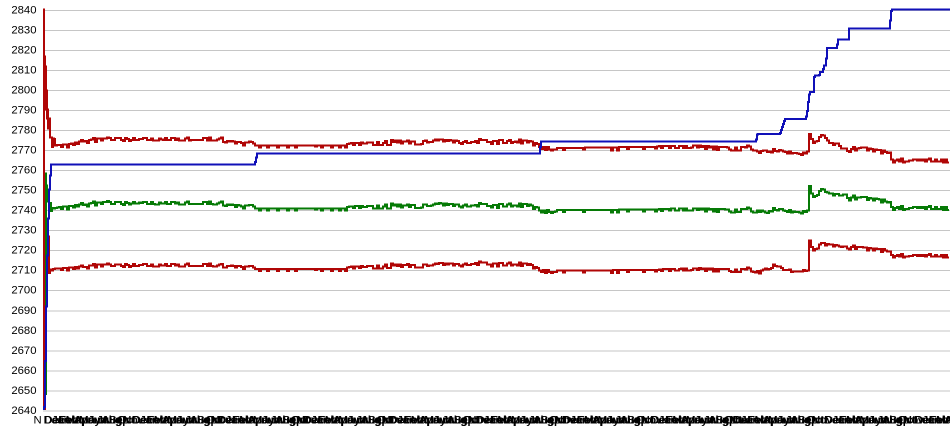 The width and height of the screenshot is (950, 440). I want to click on svg-text: 2810, so click(23, 70).